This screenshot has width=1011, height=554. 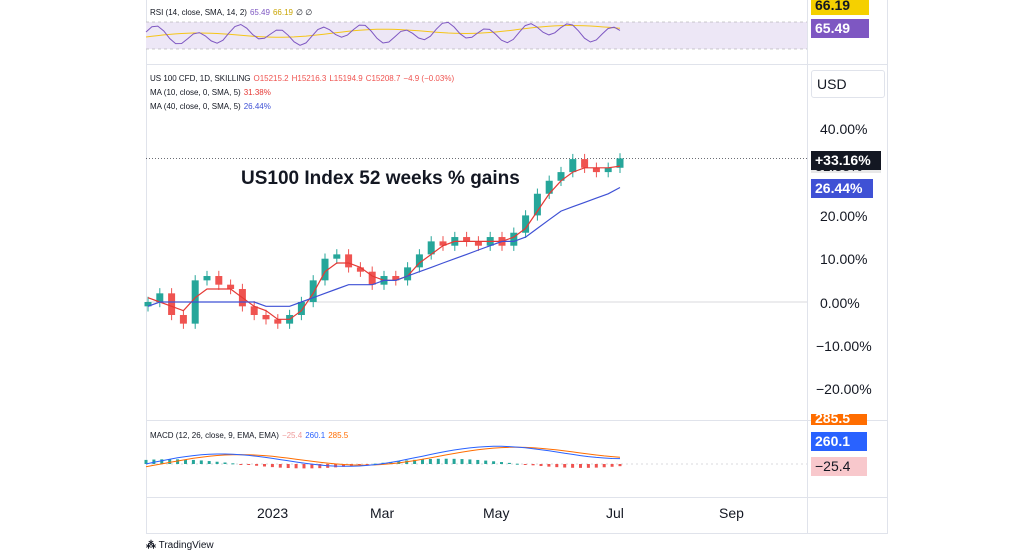 I want to click on ma40-tag: 26.44%, so click(x=842, y=188).